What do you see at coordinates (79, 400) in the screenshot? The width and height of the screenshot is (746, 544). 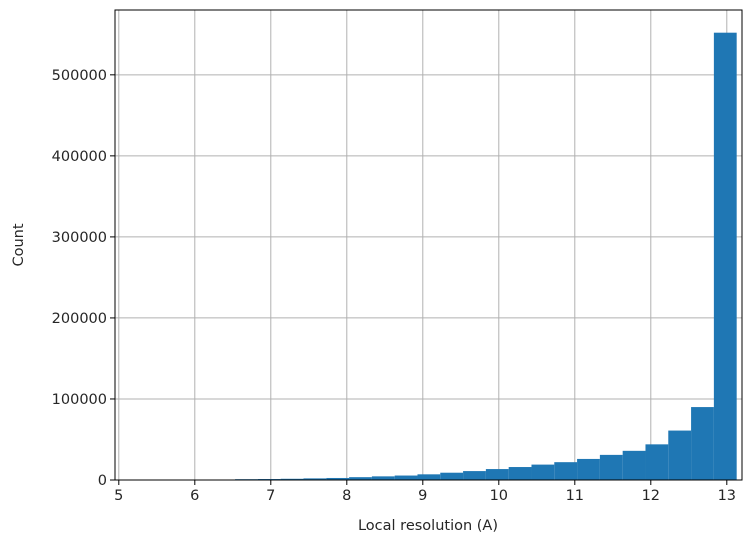 I see `y-tick-label: 100000` at bounding box center [79, 400].